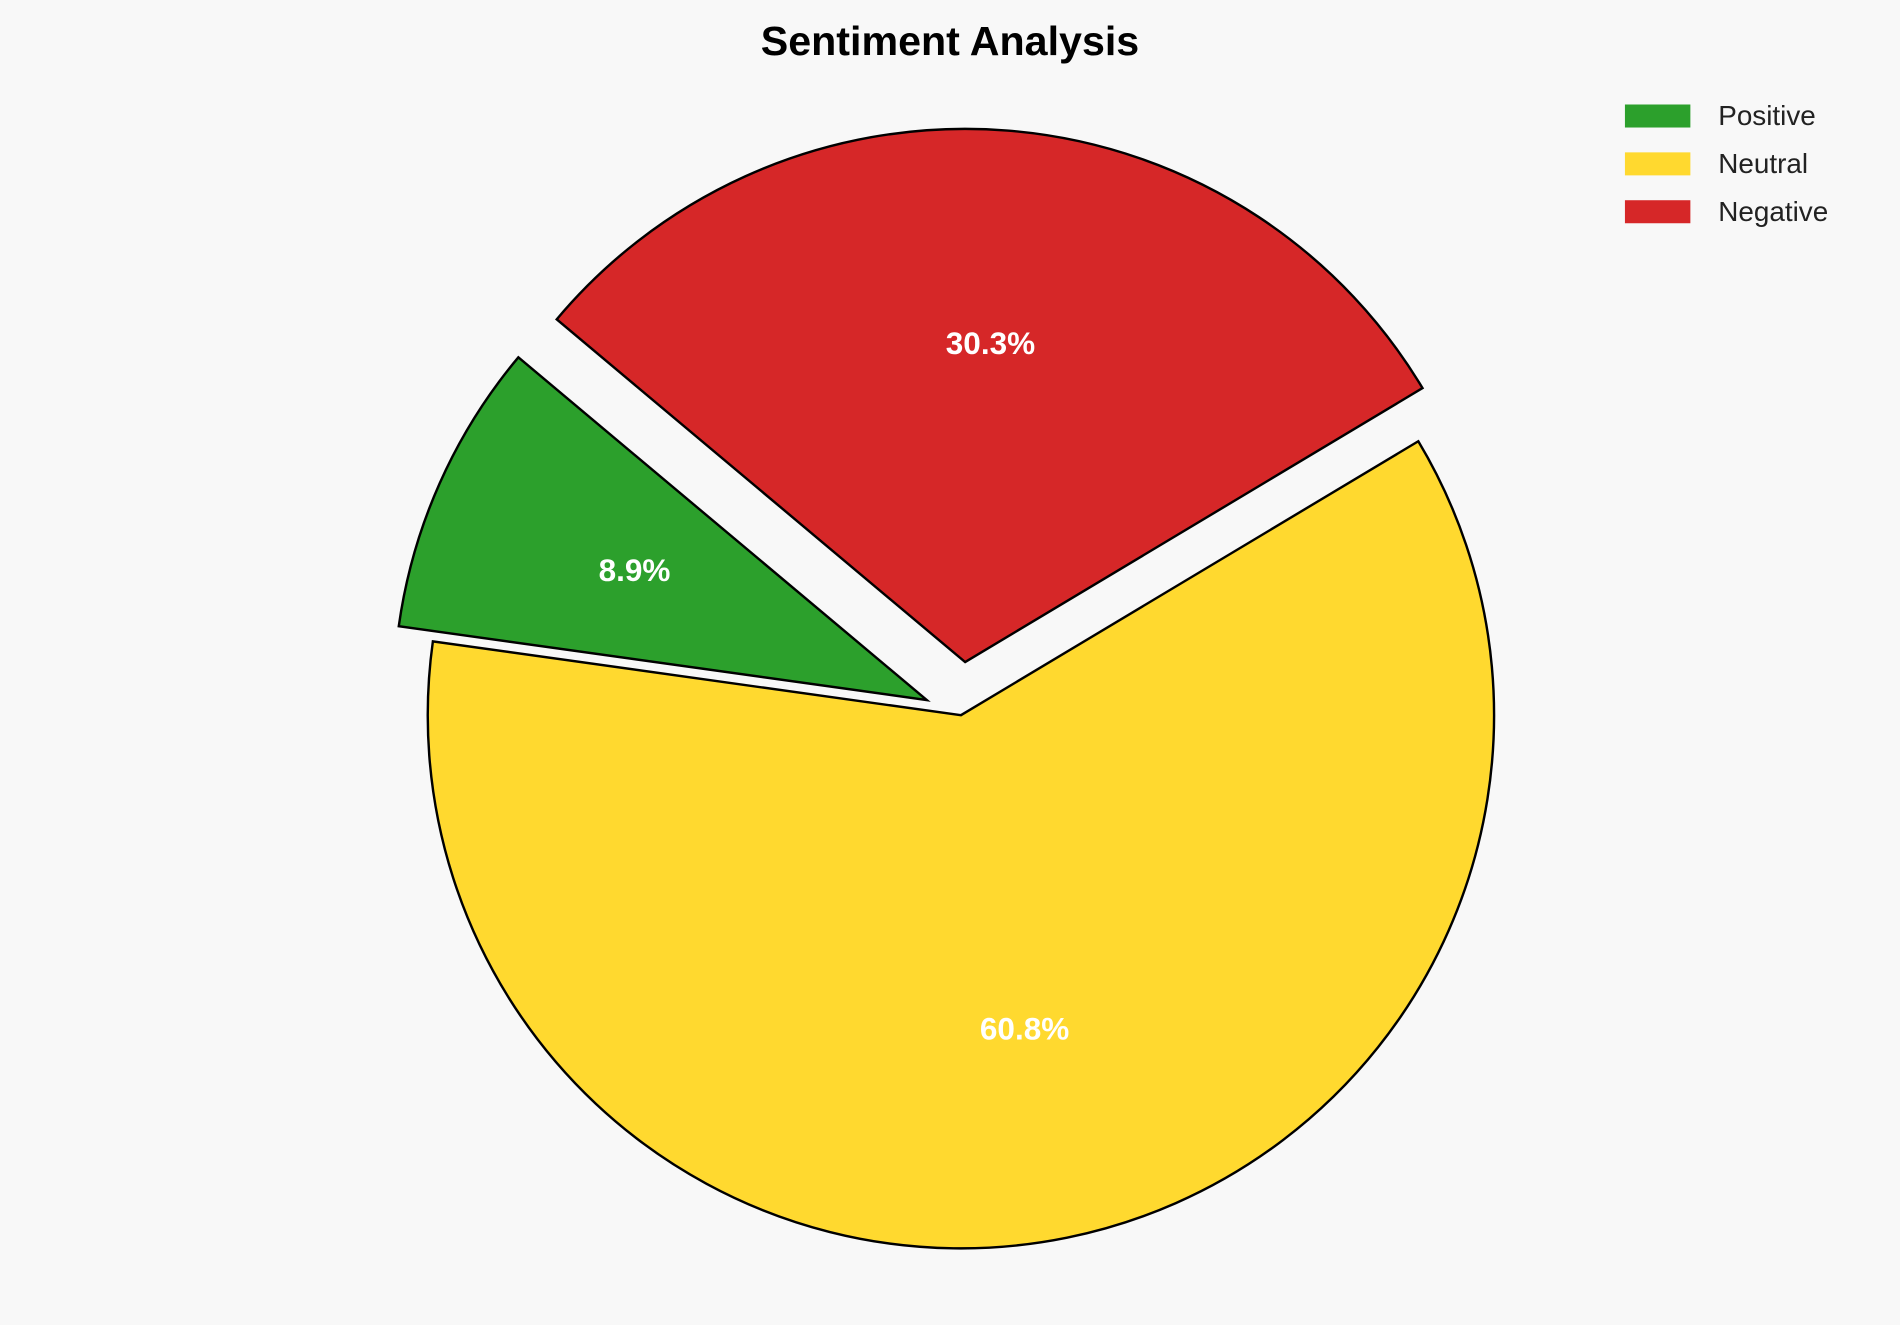  Describe the element at coordinates (635, 570) in the screenshot. I see `slice-label-positive: 8.9%` at that location.